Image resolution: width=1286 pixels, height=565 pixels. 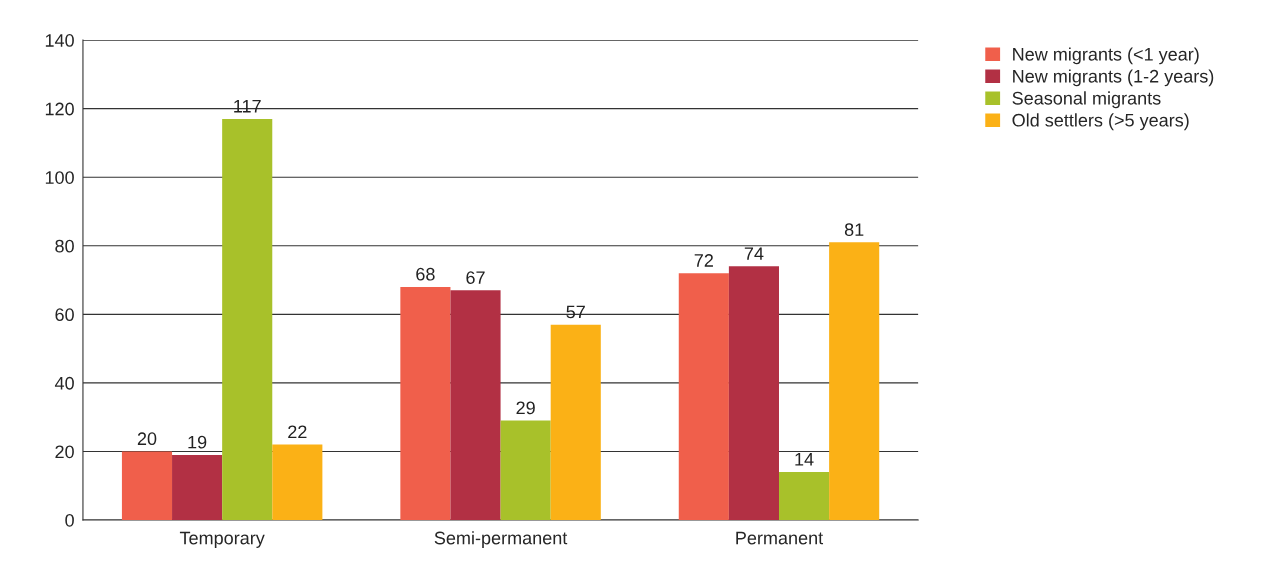 I want to click on y-tick-label: 100, so click(x=59, y=177).